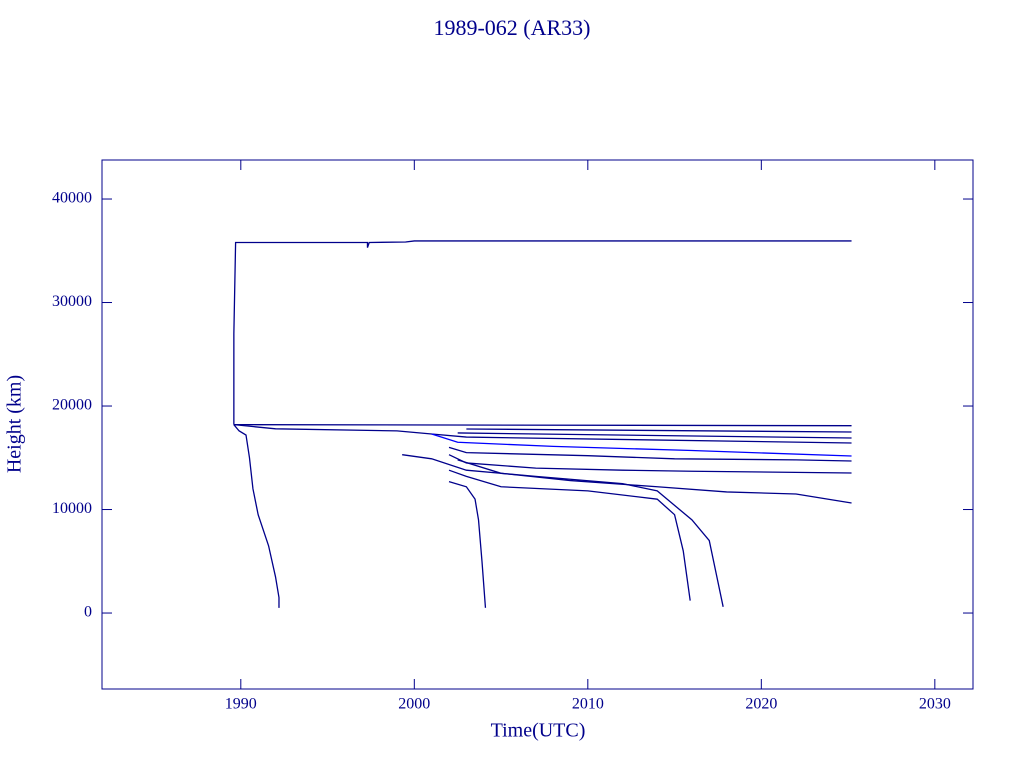  I want to click on x-tick-label: 2000, so click(414, 704).